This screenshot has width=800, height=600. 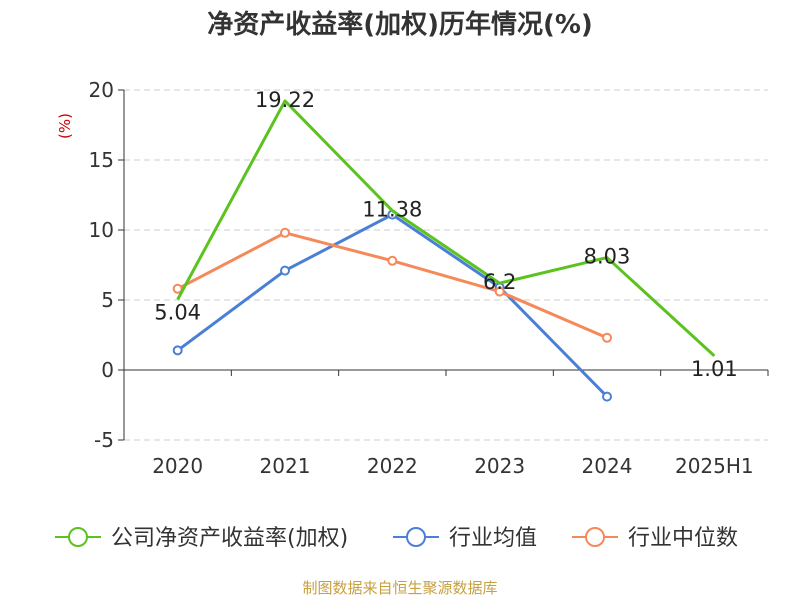 What do you see at coordinates (499, 282) in the screenshot?
I see `data-label: 6.2` at bounding box center [499, 282].